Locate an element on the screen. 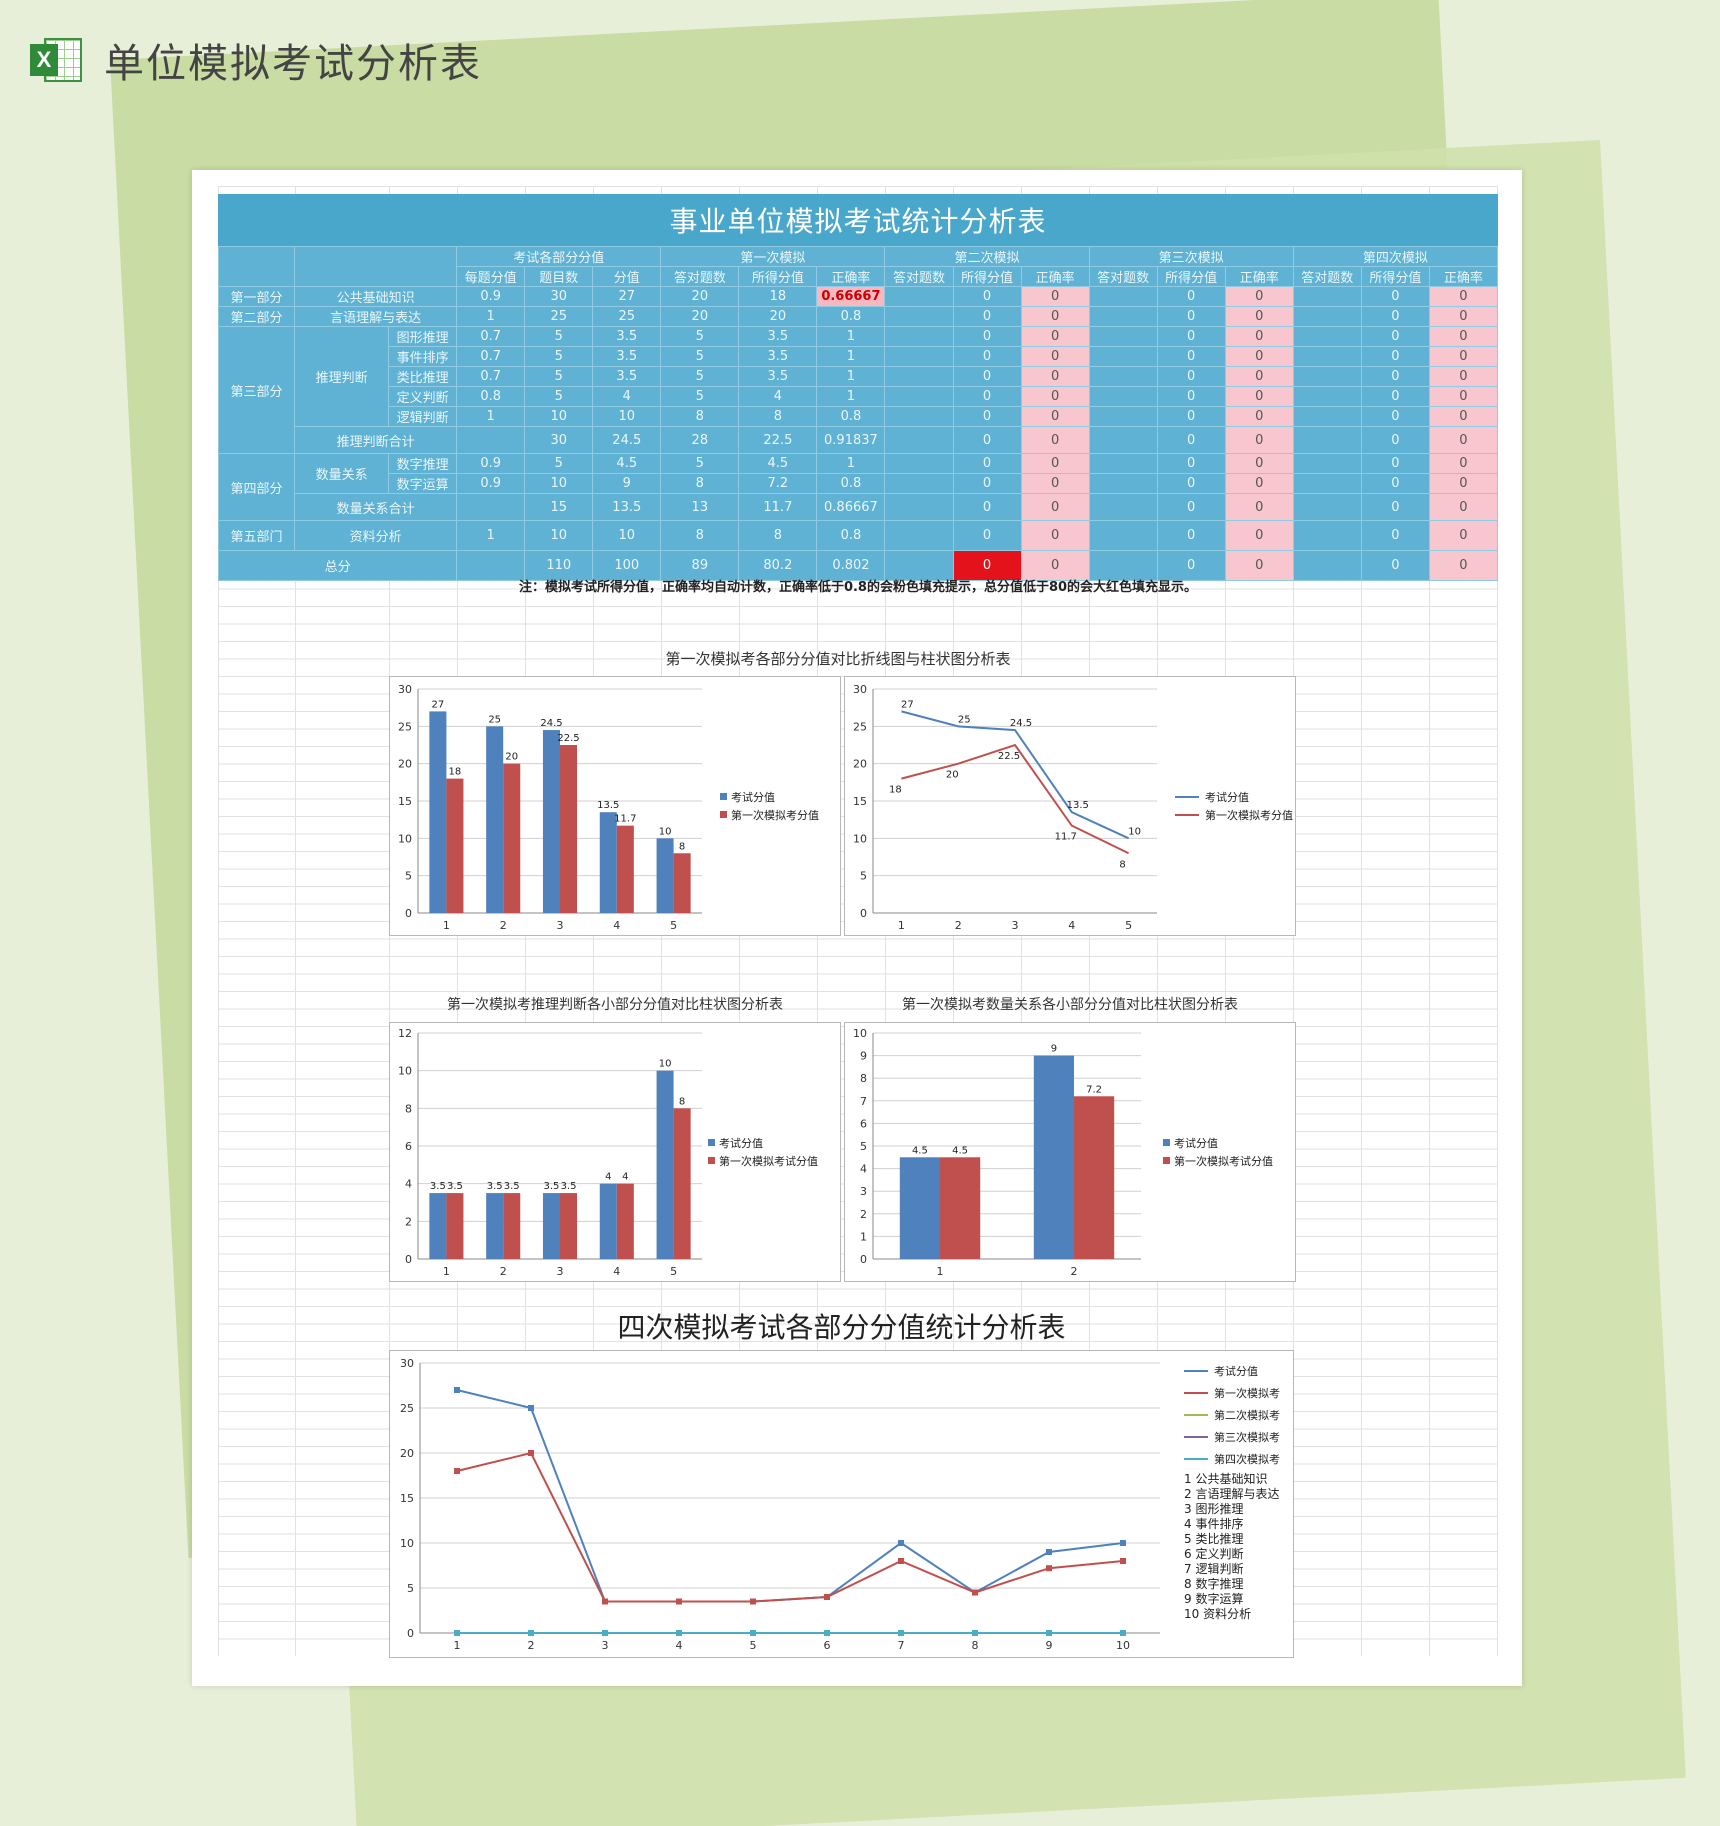  table-cell: 7.2 is located at coordinates (778, 483).